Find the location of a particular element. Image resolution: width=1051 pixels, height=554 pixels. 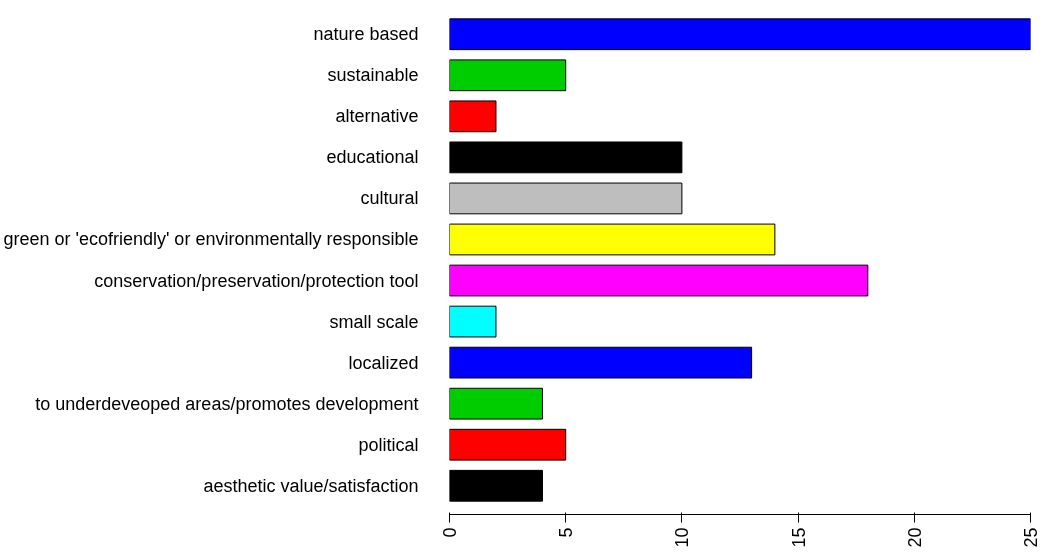

y-tick-label: green or 'ecofriendly' or environmentally responsible is located at coordinates (211, 239).